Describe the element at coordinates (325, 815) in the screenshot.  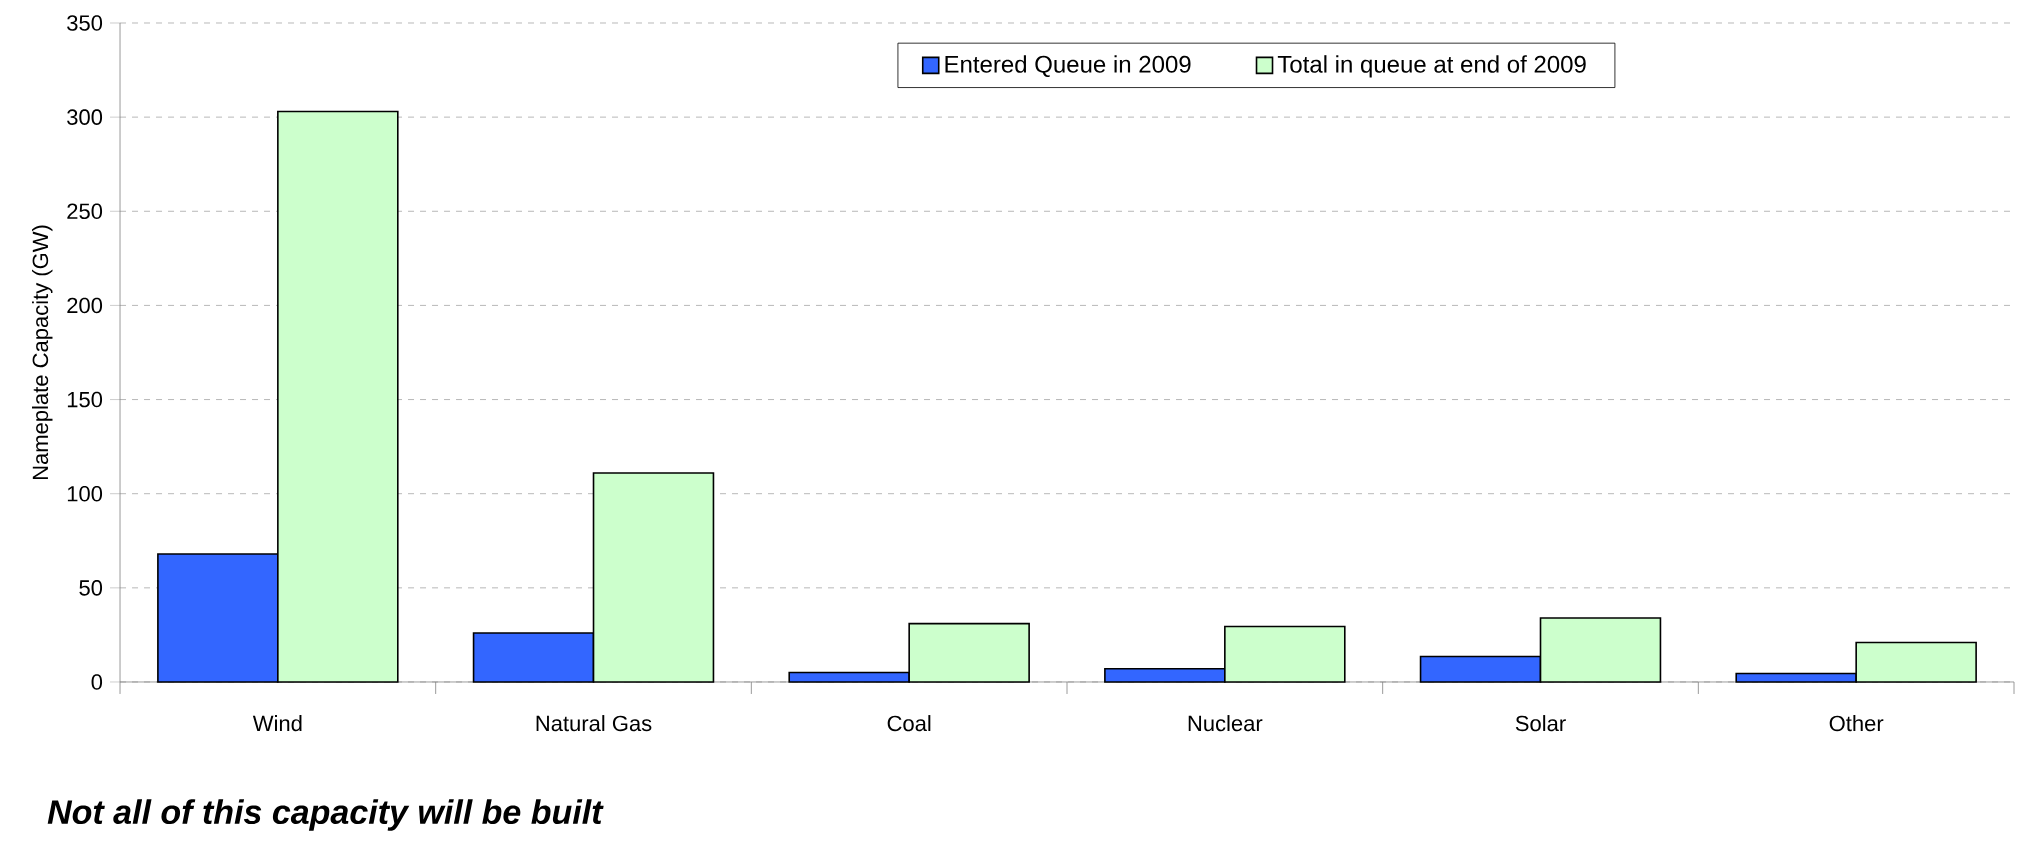
I see `text: Not all of this capacity will be built` at that location.